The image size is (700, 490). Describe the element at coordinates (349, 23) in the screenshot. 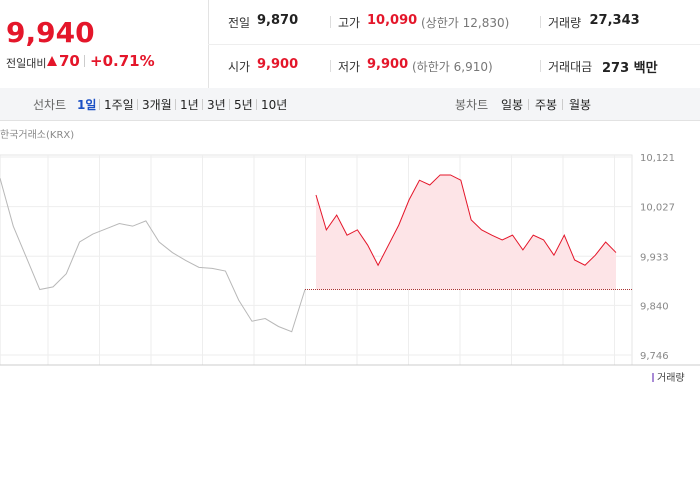

I see `info-label: 고가` at that location.